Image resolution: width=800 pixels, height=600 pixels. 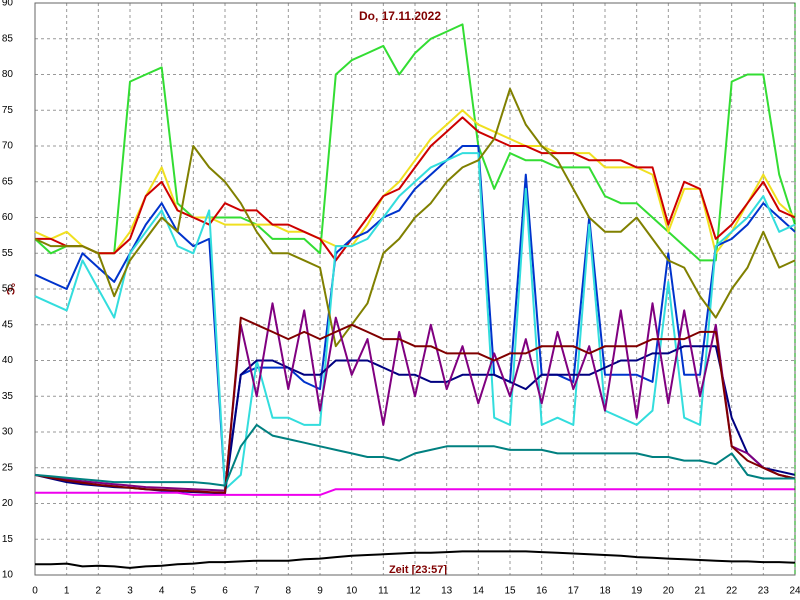 What do you see at coordinates (418, 570) in the screenshot?
I see `x-axis-label: Zeit [23:57]` at bounding box center [418, 570].